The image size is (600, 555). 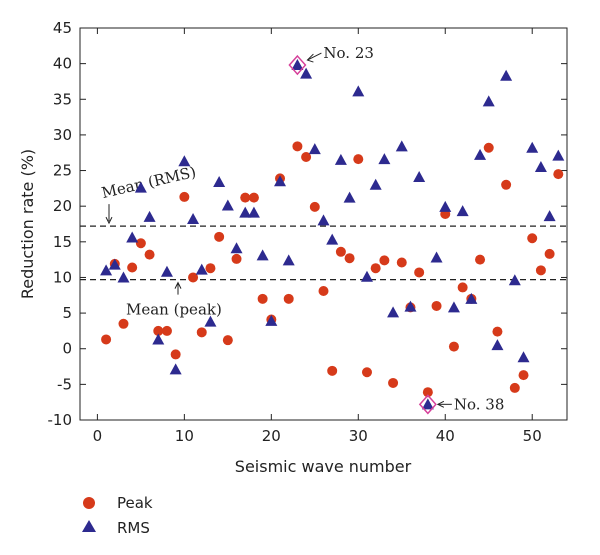 I want to click on x-tick-label: 20, so click(x=271, y=436).